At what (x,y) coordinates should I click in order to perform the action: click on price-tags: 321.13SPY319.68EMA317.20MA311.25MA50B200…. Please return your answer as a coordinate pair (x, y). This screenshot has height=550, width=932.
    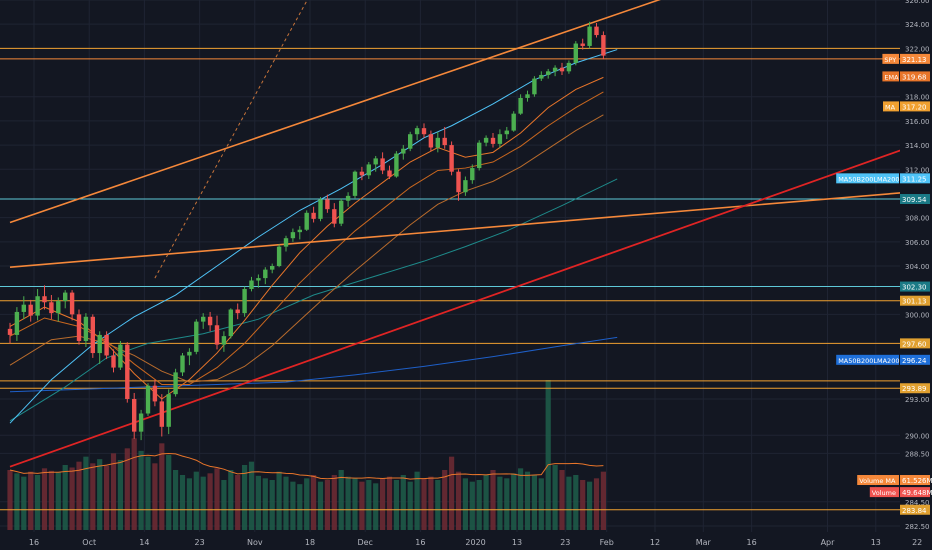
    Looking at the image, I should click on (884, 284).